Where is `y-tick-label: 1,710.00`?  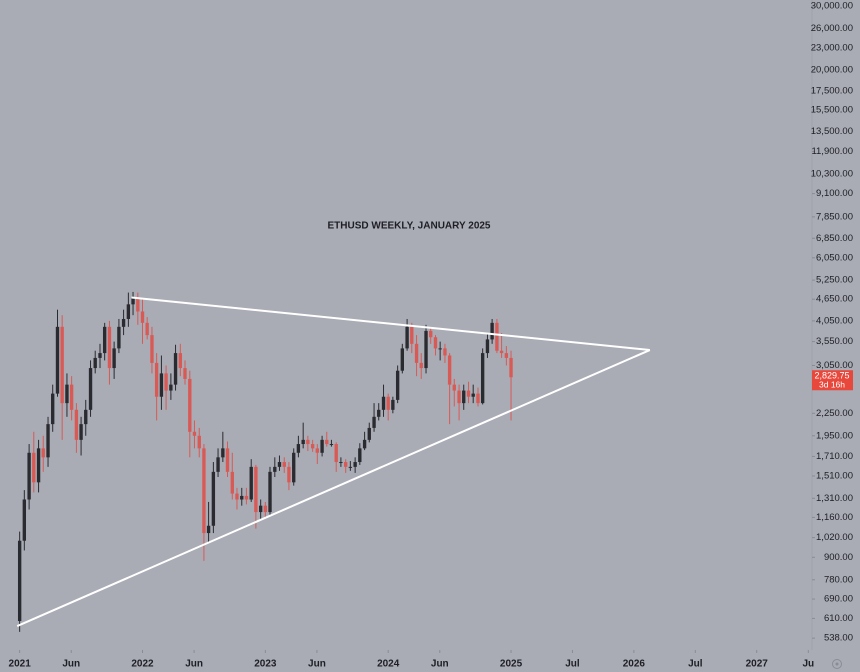 y-tick-label: 1,710.00 is located at coordinates (834, 456).